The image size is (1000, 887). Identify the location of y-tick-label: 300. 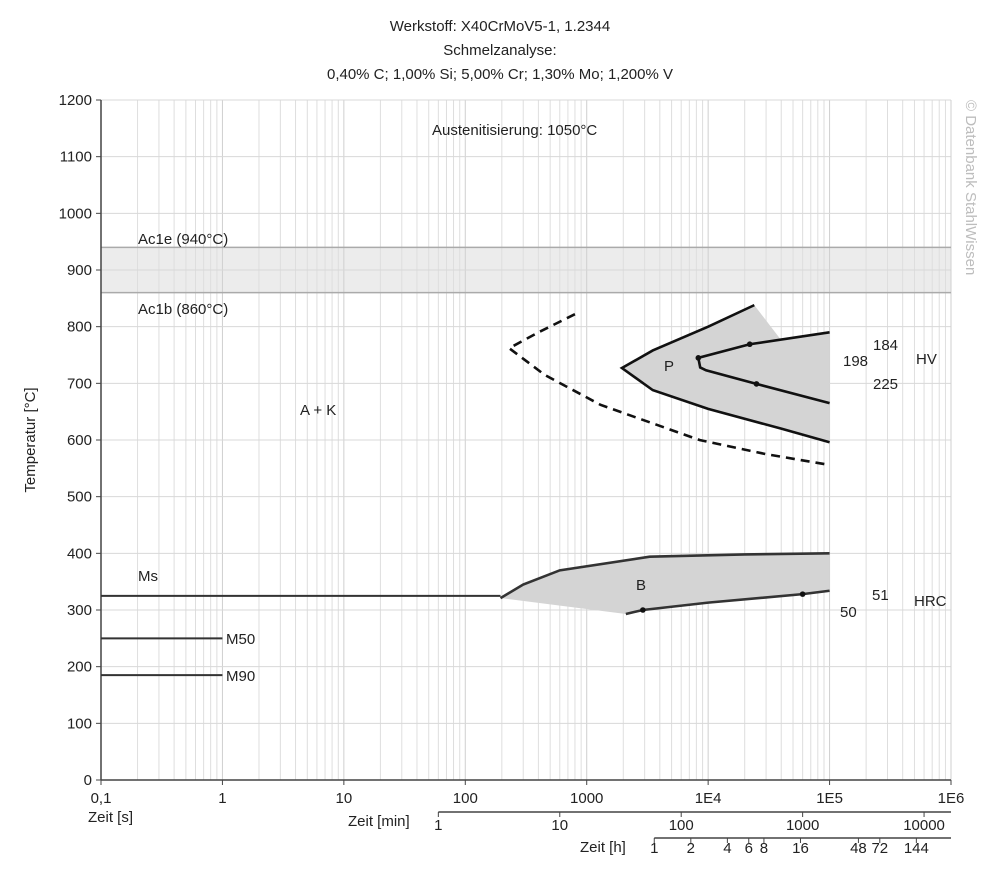
(79, 610).